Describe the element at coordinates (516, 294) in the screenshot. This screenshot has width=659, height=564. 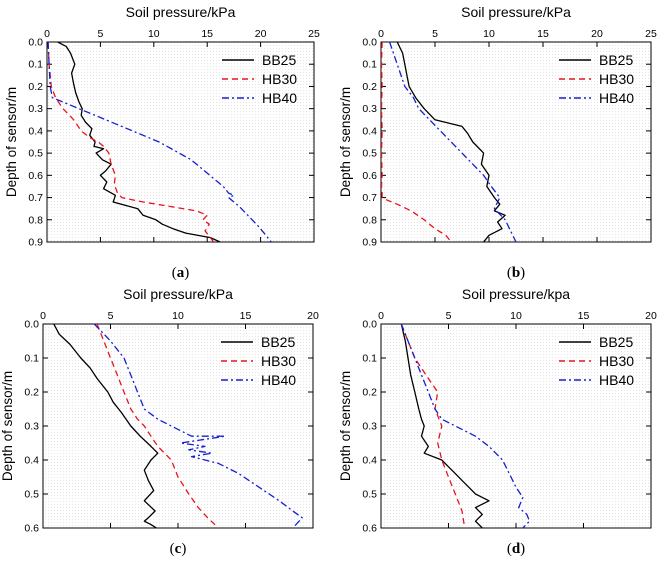
I see `x-axis-title: Soil pressure/kpa` at that location.